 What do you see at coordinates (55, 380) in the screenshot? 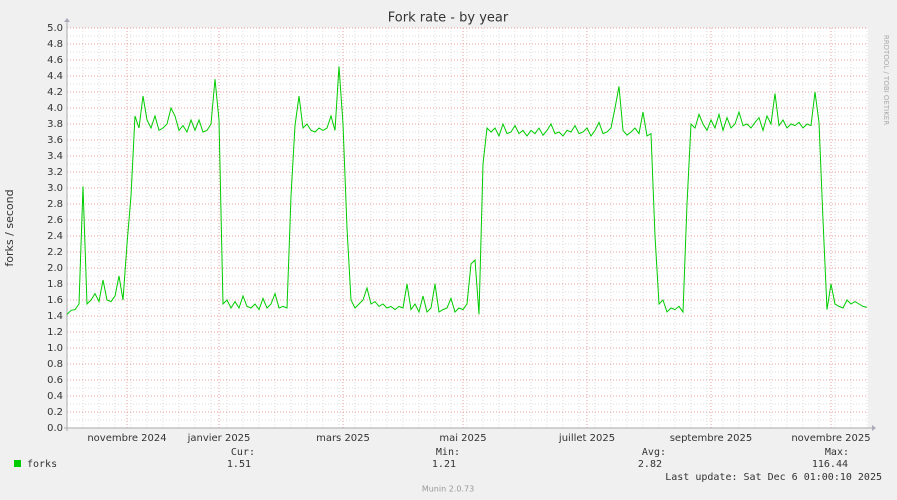
I see `y-tick-label: 0.6` at bounding box center [55, 380].